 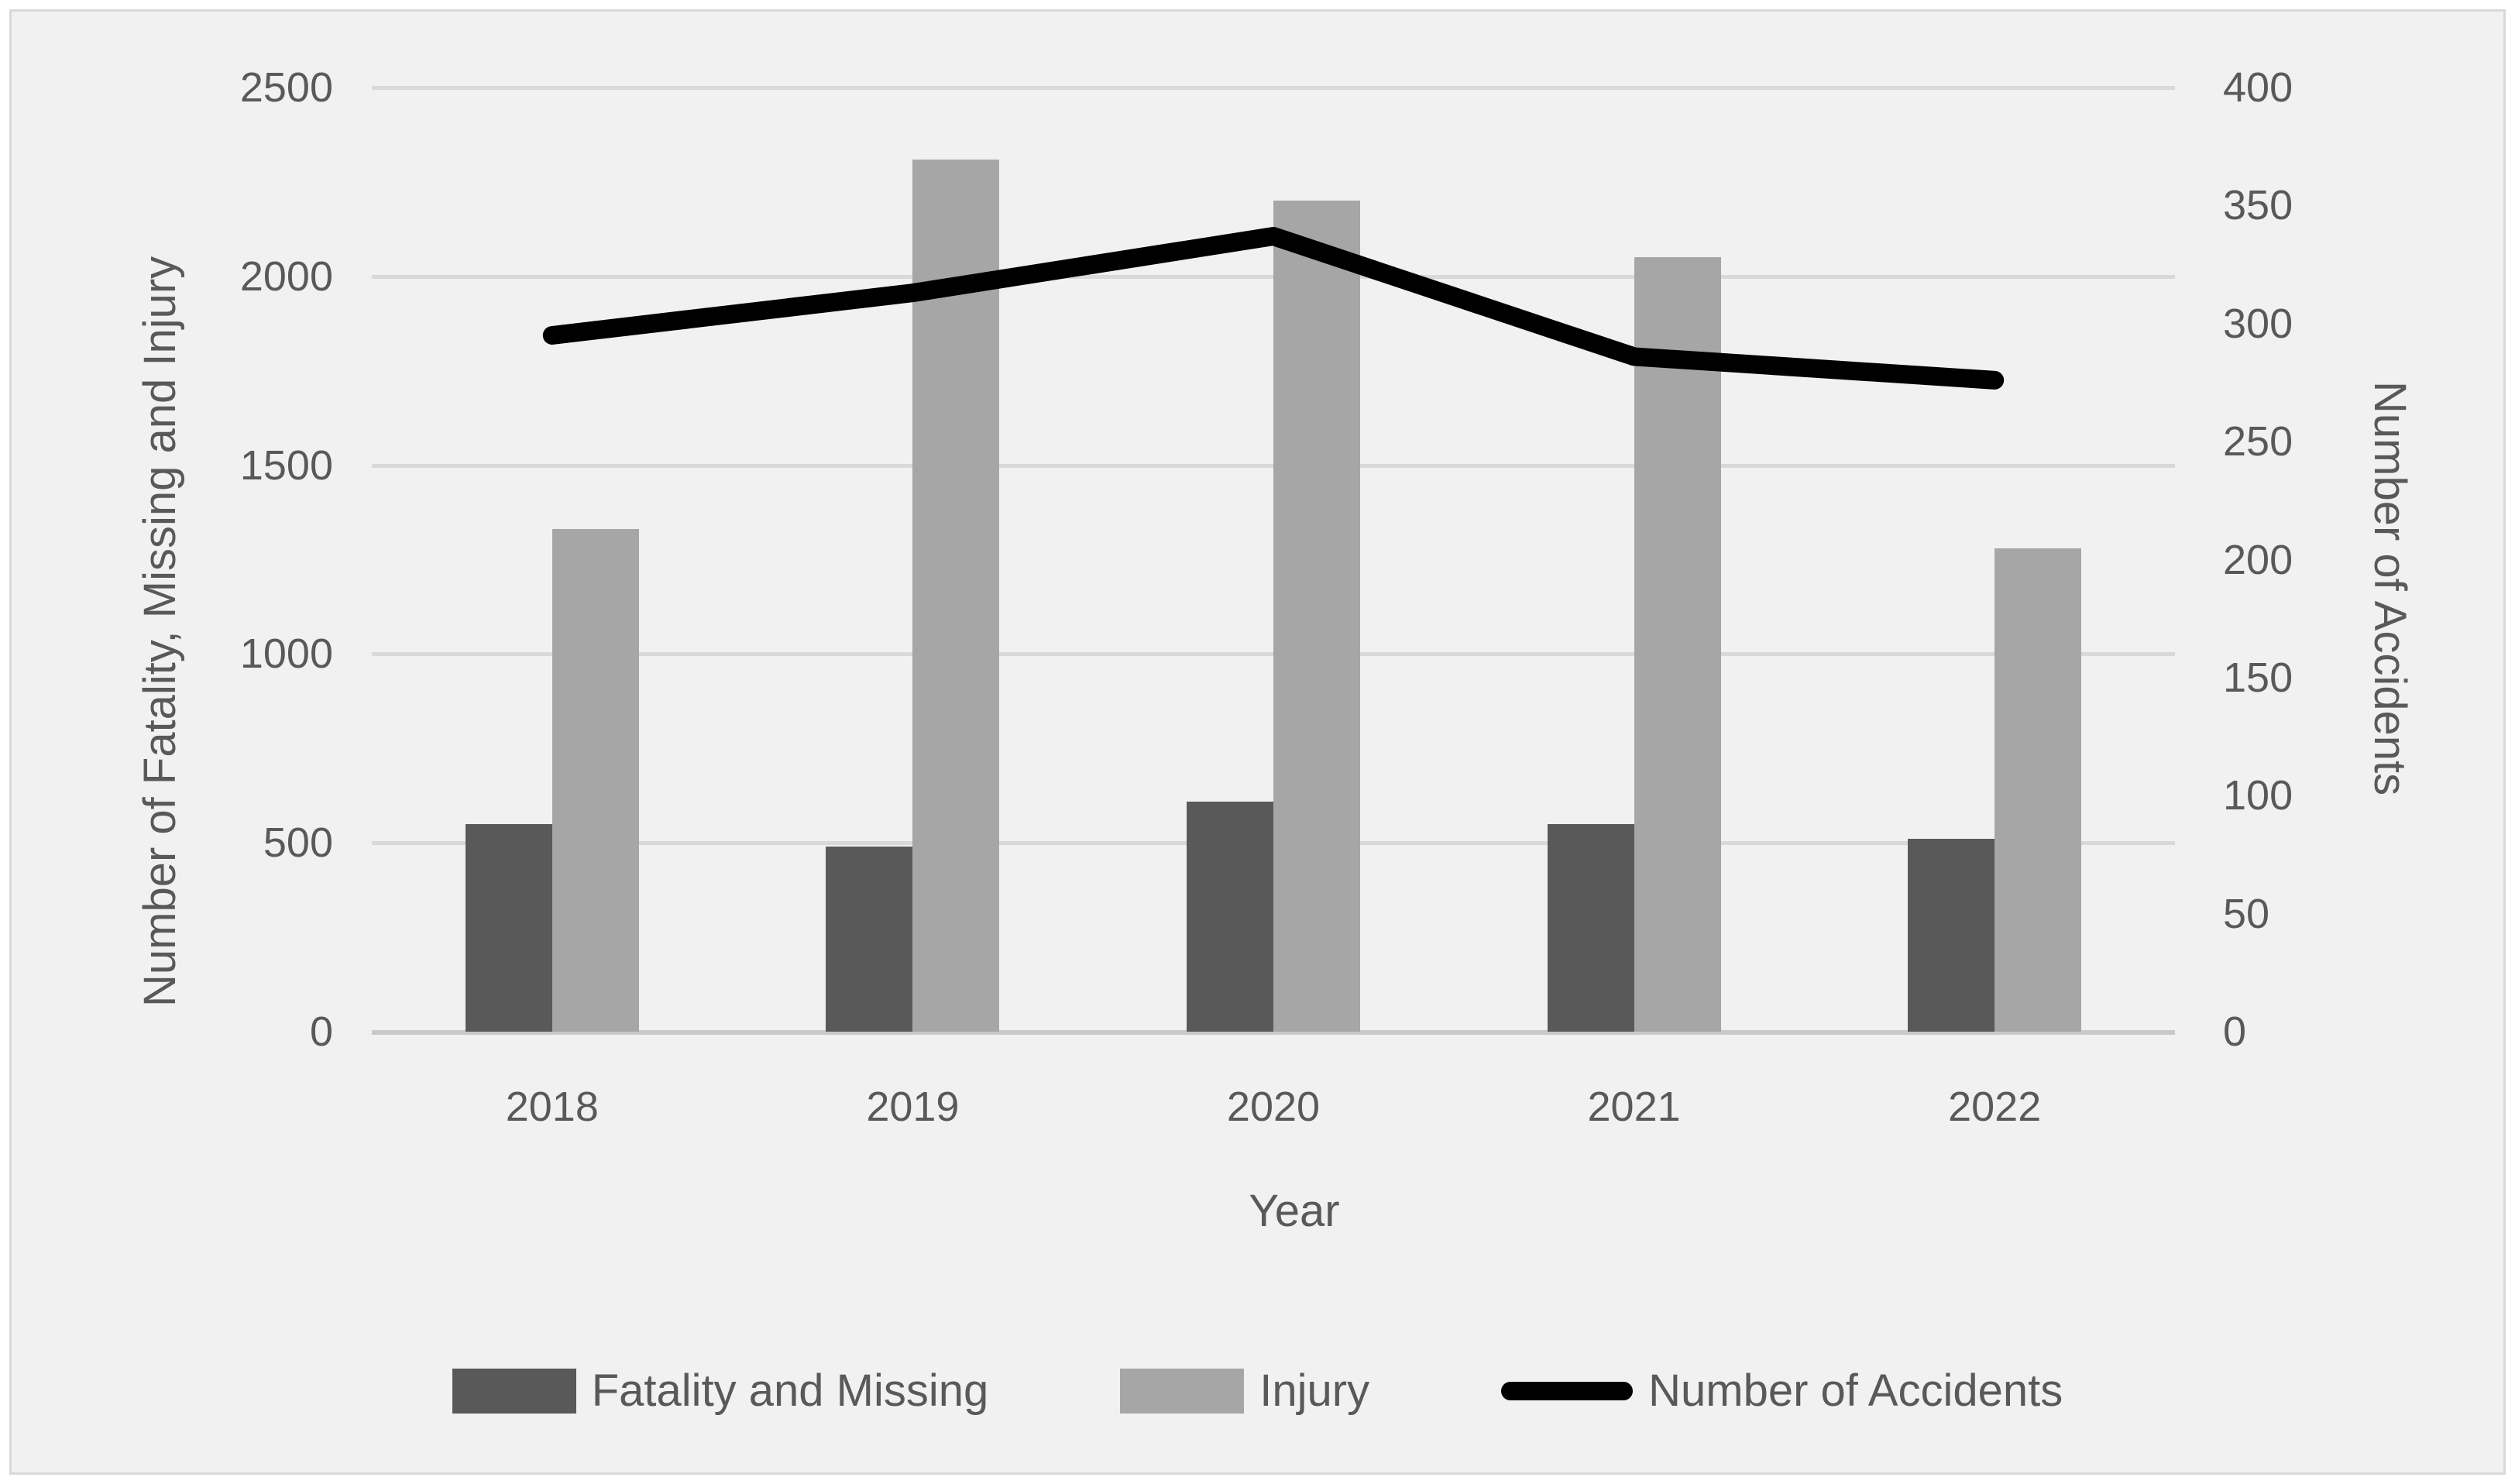 I want to click on x-axis-tick-label: 2021, so click(x=1634, y=1107).